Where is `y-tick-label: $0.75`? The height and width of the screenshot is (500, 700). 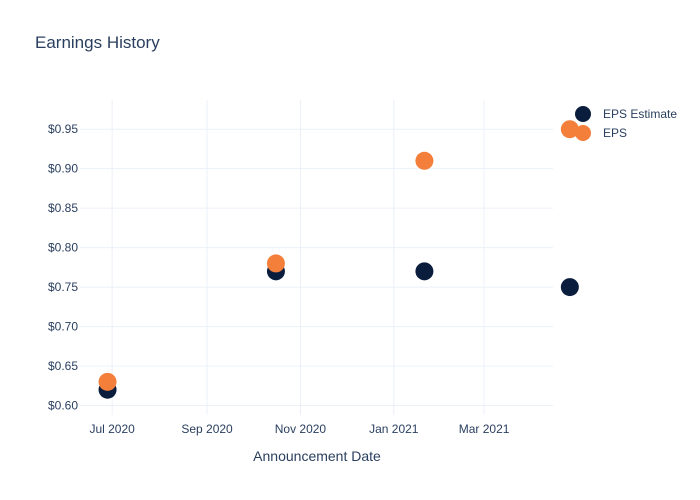
y-tick-label: $0.75 is located at coordinates (63, 287).